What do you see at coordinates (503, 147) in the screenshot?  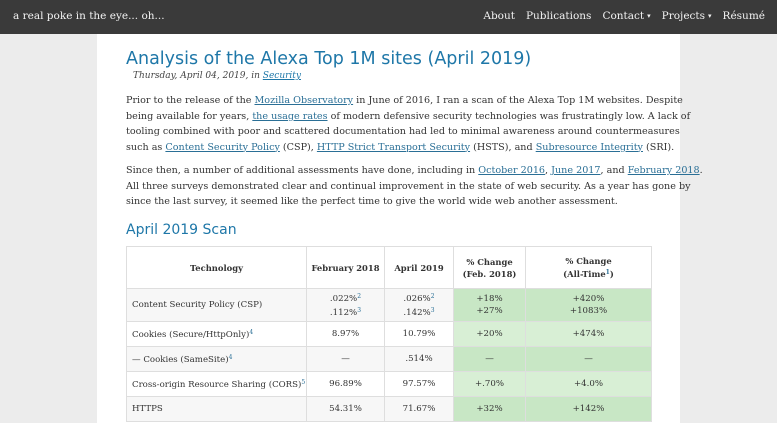 I see `text-run: (HSTS), and` at bounding box center [503, 147].